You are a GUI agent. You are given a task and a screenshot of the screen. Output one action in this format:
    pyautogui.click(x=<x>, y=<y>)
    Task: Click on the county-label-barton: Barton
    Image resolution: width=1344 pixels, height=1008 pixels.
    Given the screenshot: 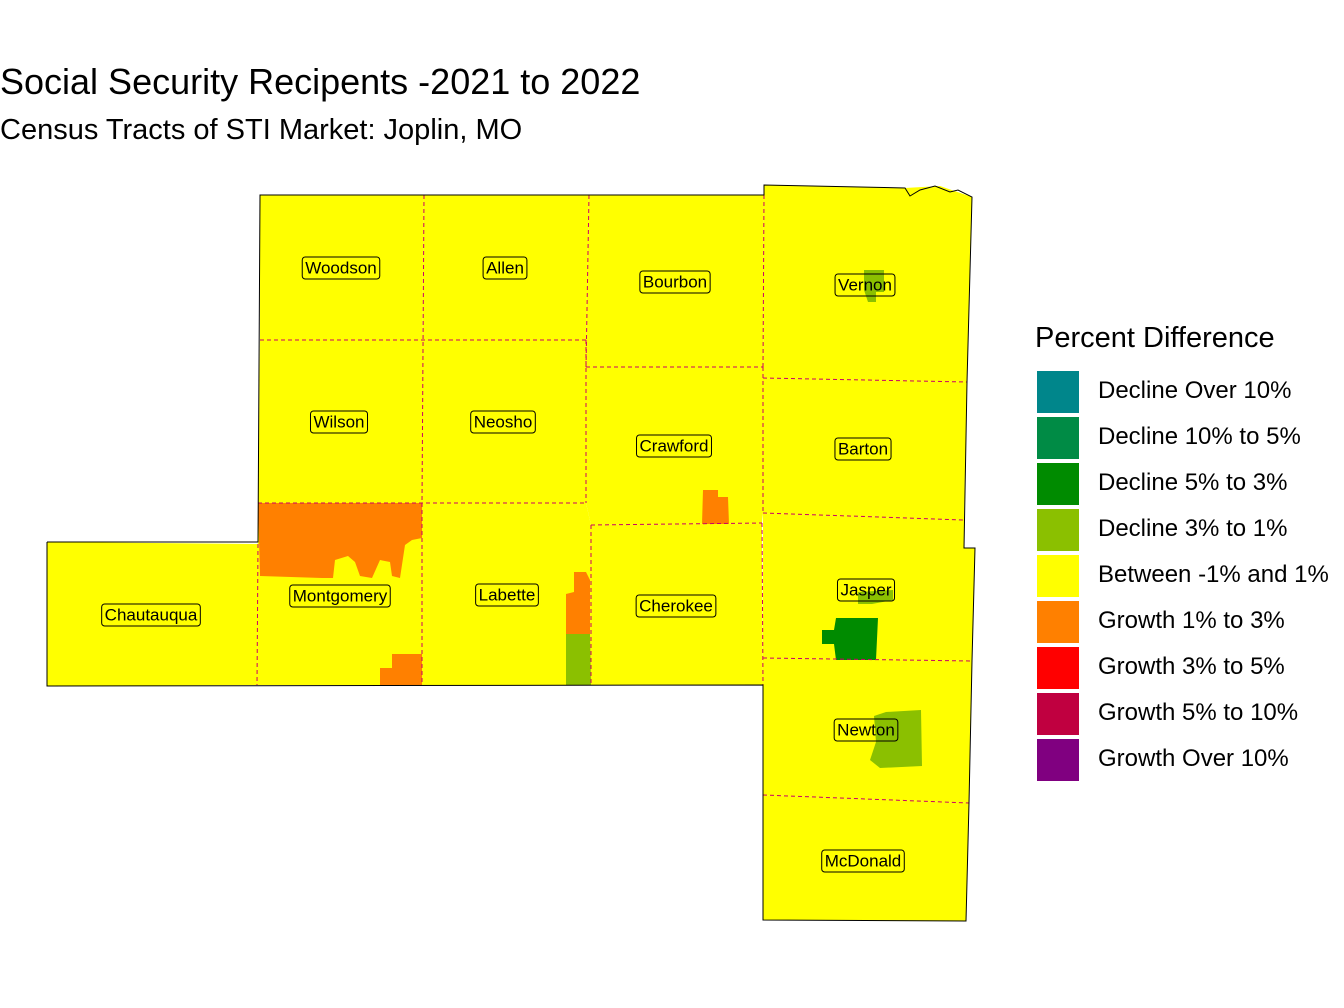 What is the action you would take?
    pyautogui.click(x=863, y=449)
    